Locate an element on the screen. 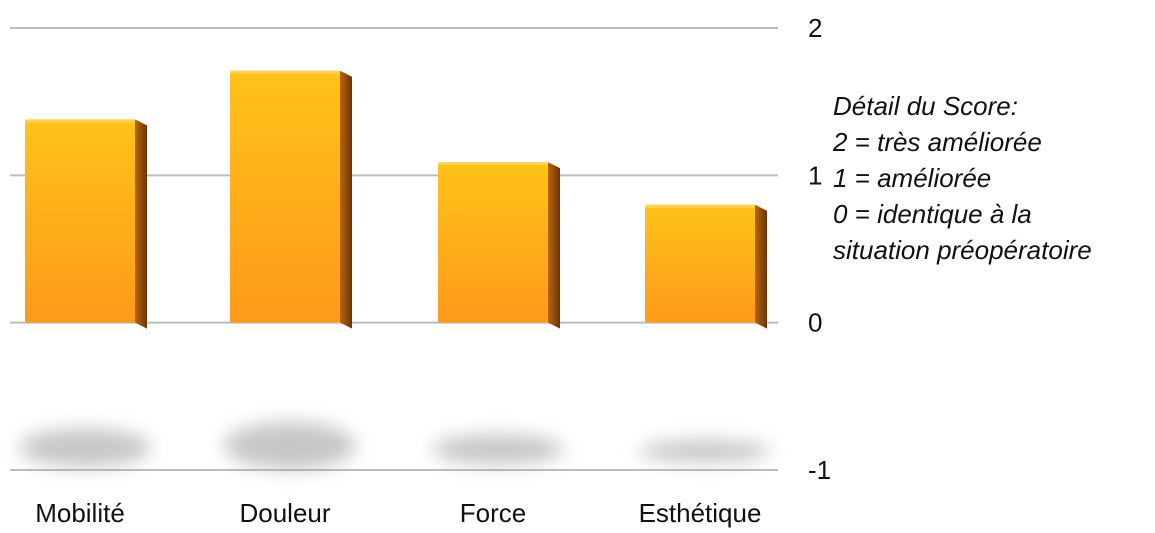 The image size is (1155, 533). legend-line-title: Détail du Score: is located at coordinates (925, 106).